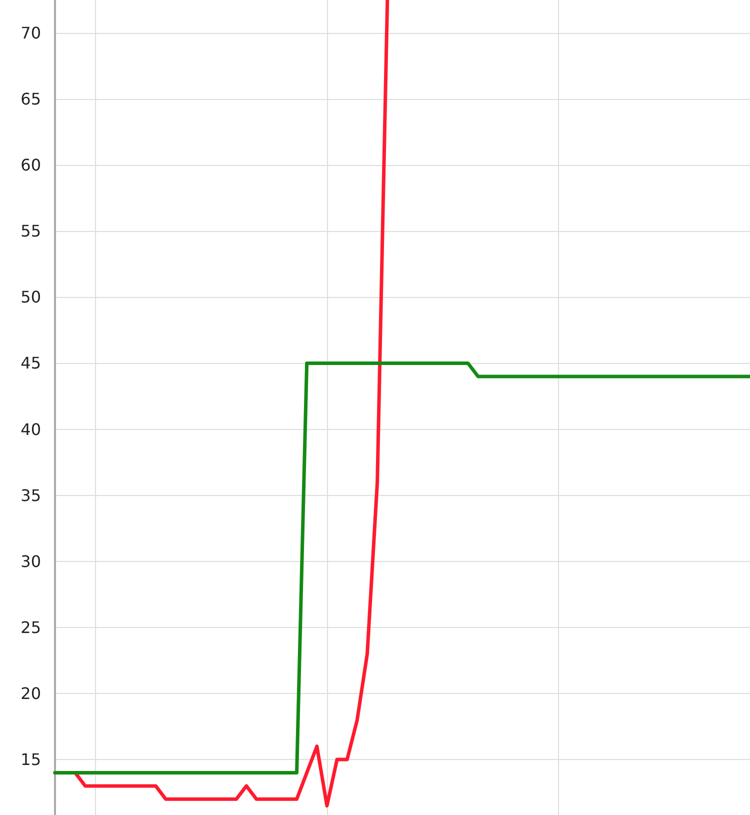 This screenshot has height=815, width=750. I want to click on y-tick-label: 50, so click(30, 297).